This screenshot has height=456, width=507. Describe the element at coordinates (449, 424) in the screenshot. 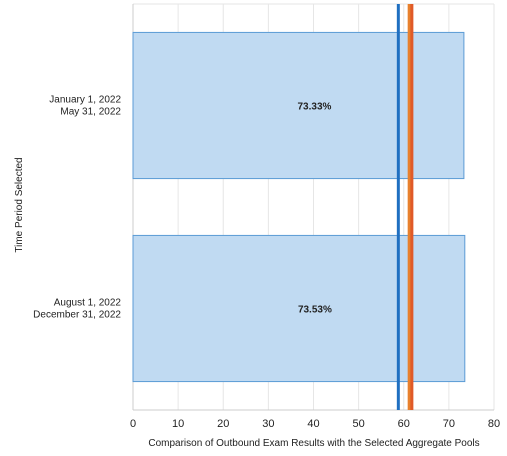

I see `x-tick-label: 70` at that location.